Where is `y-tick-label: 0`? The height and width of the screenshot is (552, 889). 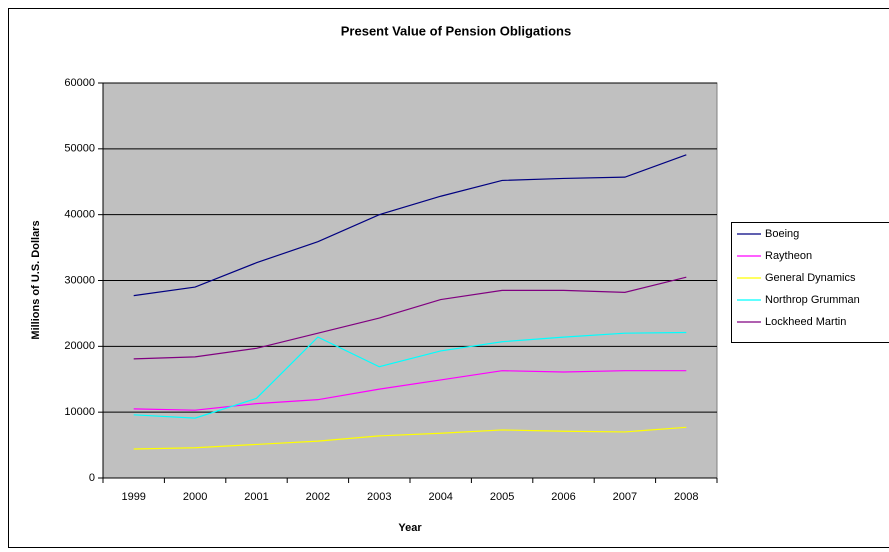 y-tick-label: 0 is located at coordinates (92, 478).